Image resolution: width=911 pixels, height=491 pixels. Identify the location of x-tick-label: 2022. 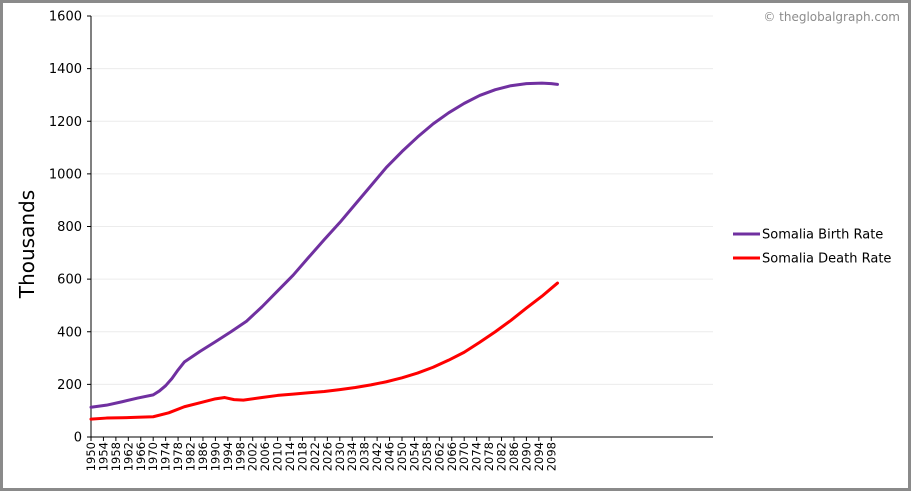
(315, 456).